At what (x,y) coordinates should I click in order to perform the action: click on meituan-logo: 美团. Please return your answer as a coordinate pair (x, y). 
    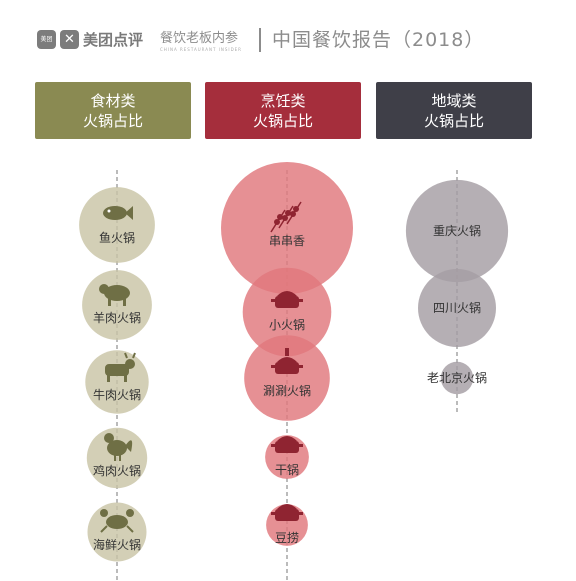
    Looking at the image, I should click on (46, 39).